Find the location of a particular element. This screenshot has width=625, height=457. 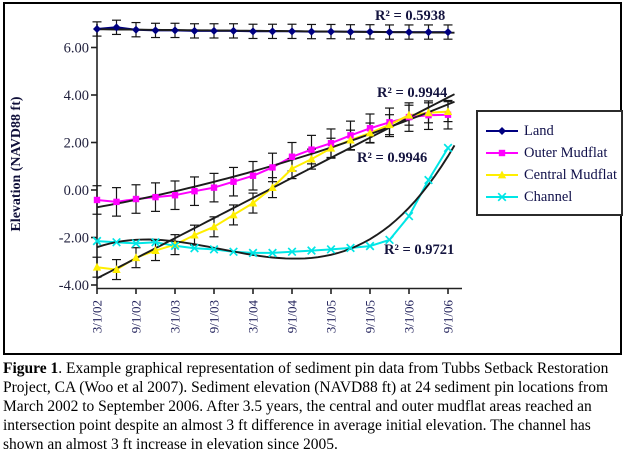

chart-legend: Land Outer Mudflat Central Mudflat Channel is located at coordinates (549, 163).